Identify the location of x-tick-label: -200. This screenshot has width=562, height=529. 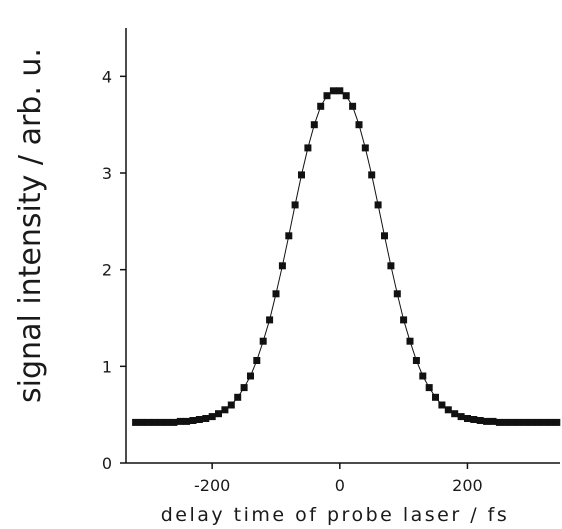
(212, 485).